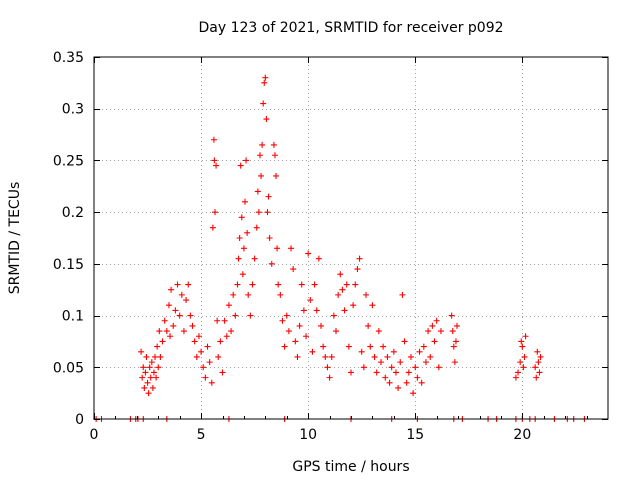 This screenshot has height=480, width=640. Describe the element at coordinates (68, 265) in the screenshot. I see `y-tick-label: 0.15` at that location.